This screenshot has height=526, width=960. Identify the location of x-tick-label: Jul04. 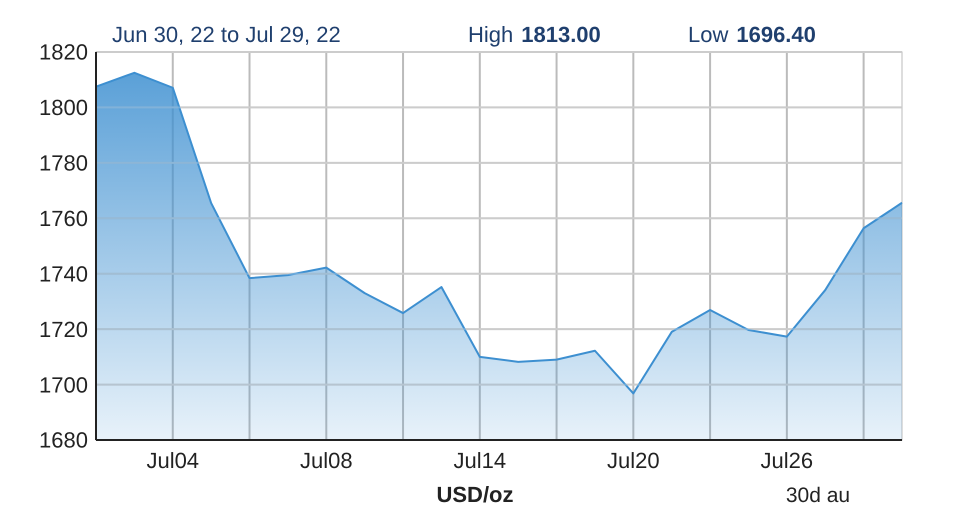
(173, 460).